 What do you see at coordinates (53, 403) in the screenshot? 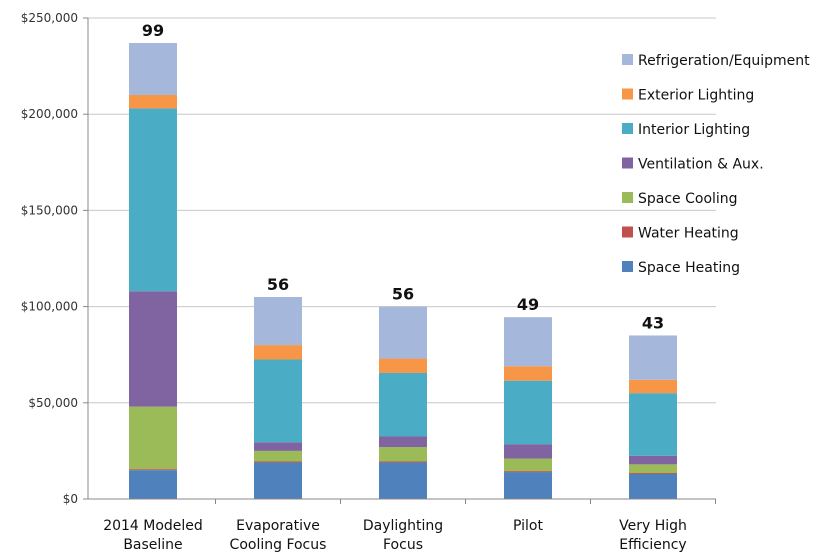
I see `y-tick-label: $50,000` at bounding box center [53, 403].